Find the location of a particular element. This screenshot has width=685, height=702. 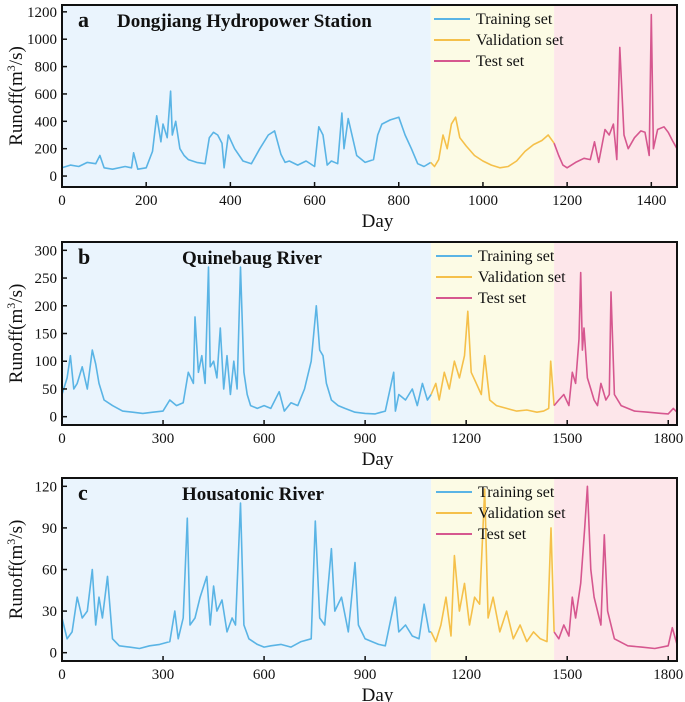

y-tick-label: 1000 is located at coordinates (42, 40).